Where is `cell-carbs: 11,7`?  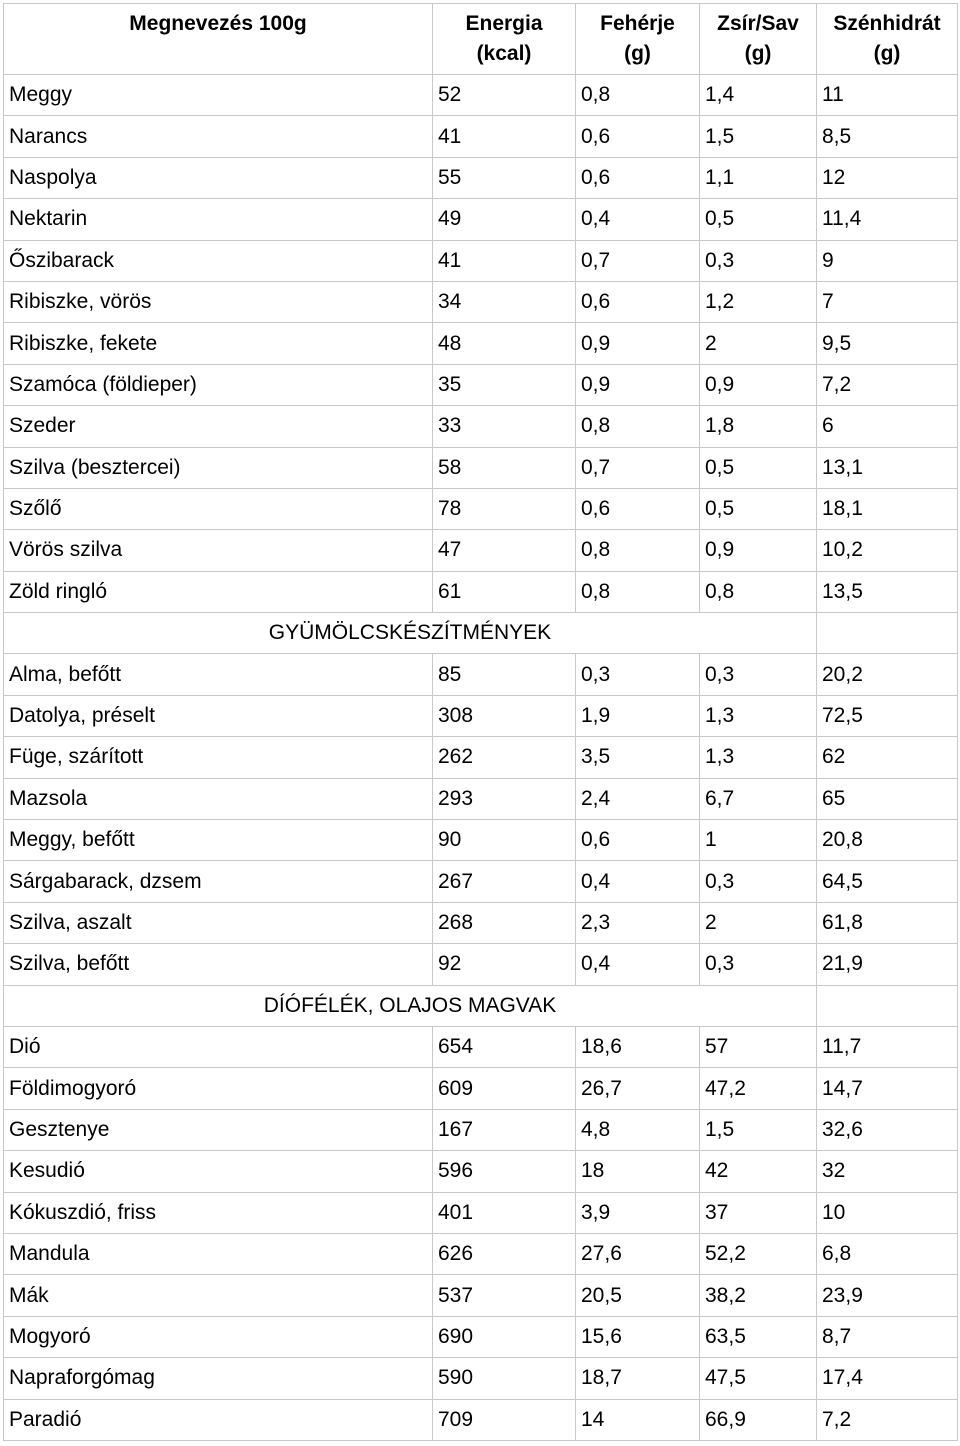
cell-carbs: 11,7 is located at coordinates (887, 1047).